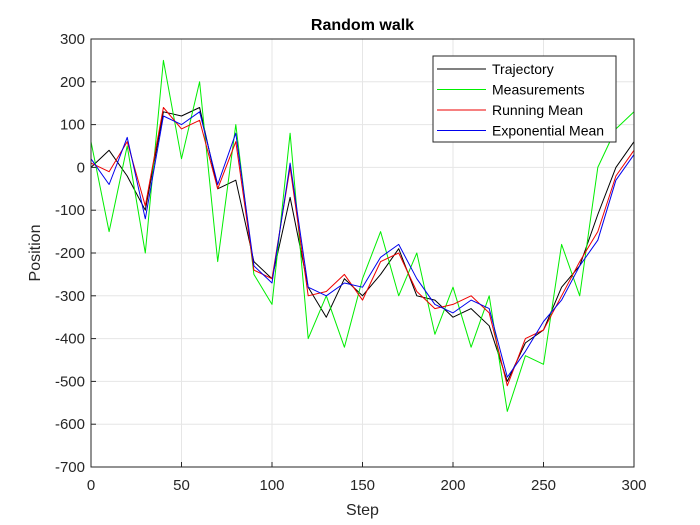  I want to click on y-tick-label: 100, so click(72, 125).